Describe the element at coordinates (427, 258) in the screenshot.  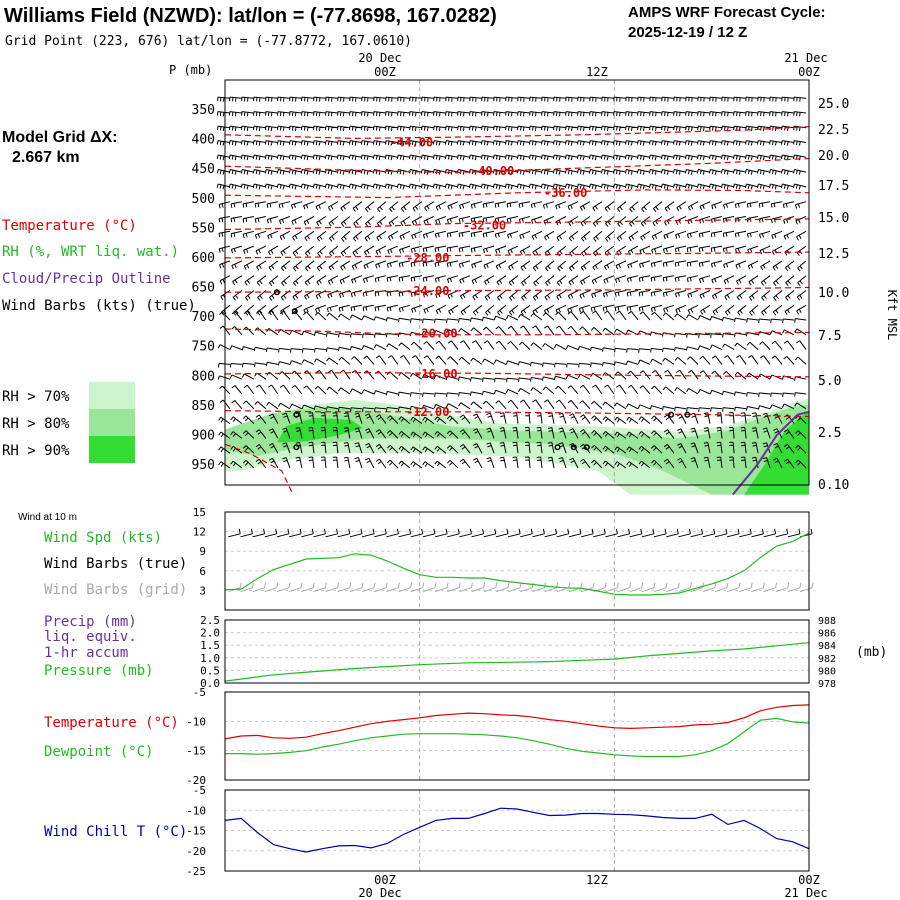
I see `isotherm-label: -28.00` at that location.